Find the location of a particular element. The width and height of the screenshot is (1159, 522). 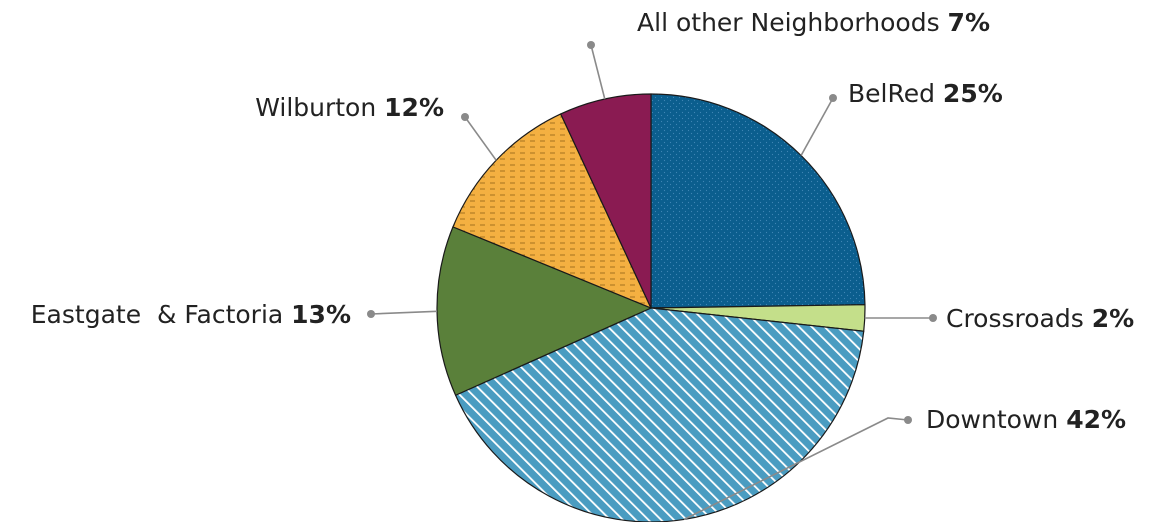

slice-label: Downtown 42% is located at coordinates (1026, 419).